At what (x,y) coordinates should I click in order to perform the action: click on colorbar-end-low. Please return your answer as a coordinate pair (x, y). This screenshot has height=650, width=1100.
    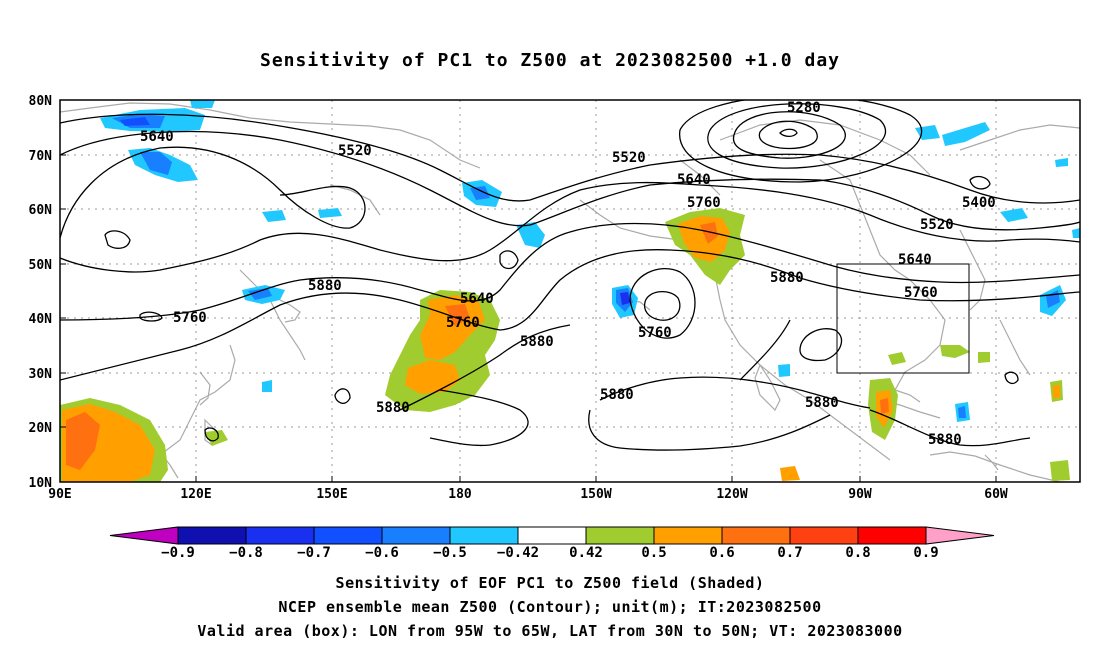
    Looking at the image, I should click on (144, 535).